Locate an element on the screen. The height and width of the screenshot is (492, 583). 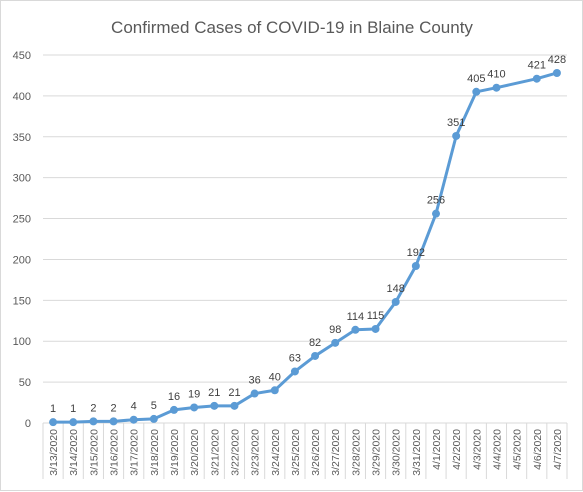
data-label: 114 is located at coordinates (356, 317).